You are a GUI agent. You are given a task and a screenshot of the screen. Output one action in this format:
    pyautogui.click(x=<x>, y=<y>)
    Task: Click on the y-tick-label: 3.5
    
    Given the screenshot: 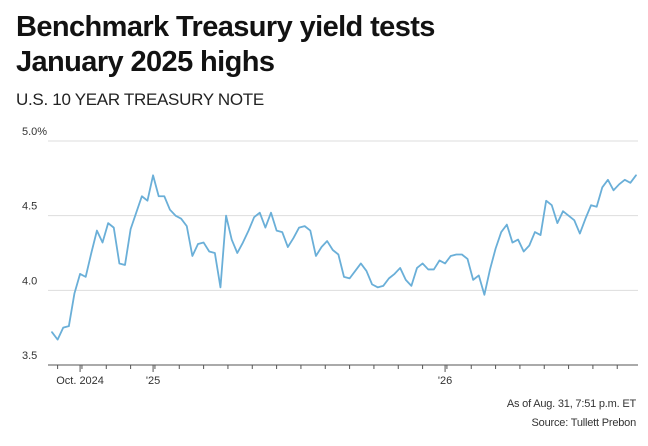 What is the action you would take?
    pyautogui.click(x=29, y=356)
    